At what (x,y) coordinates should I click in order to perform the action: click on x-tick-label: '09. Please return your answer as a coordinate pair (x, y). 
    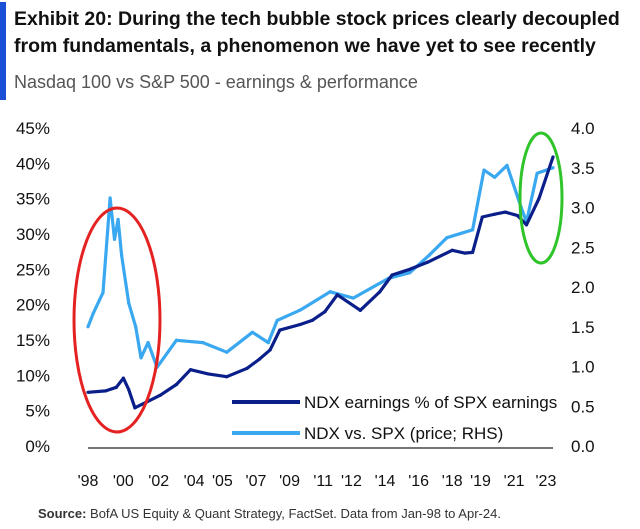
    Looking at the image, I should click on (289, 481).